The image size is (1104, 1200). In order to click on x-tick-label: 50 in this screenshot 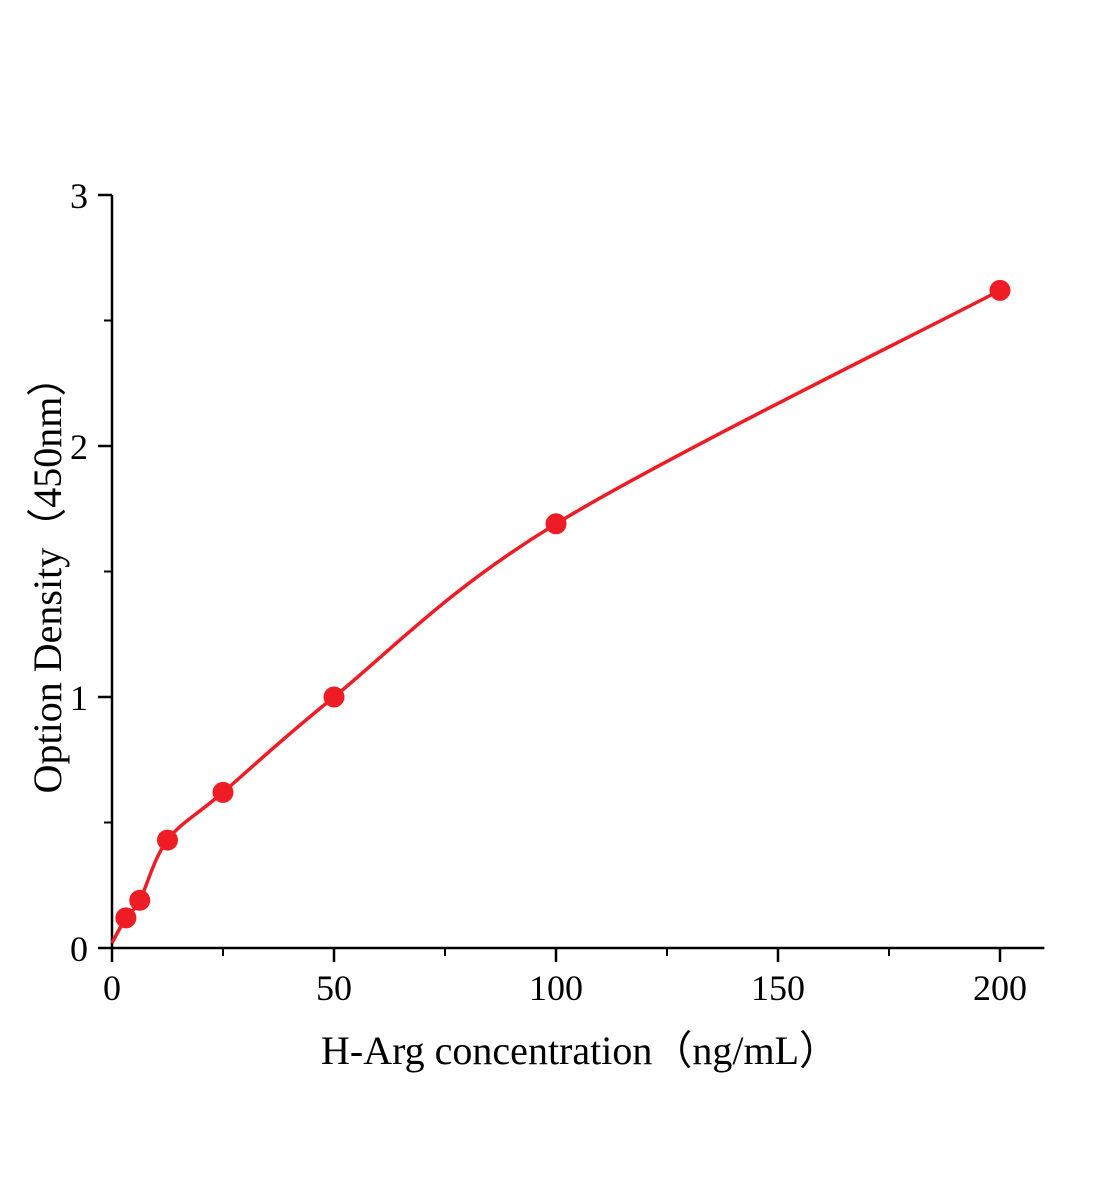, I will do `click(334, 988)`.